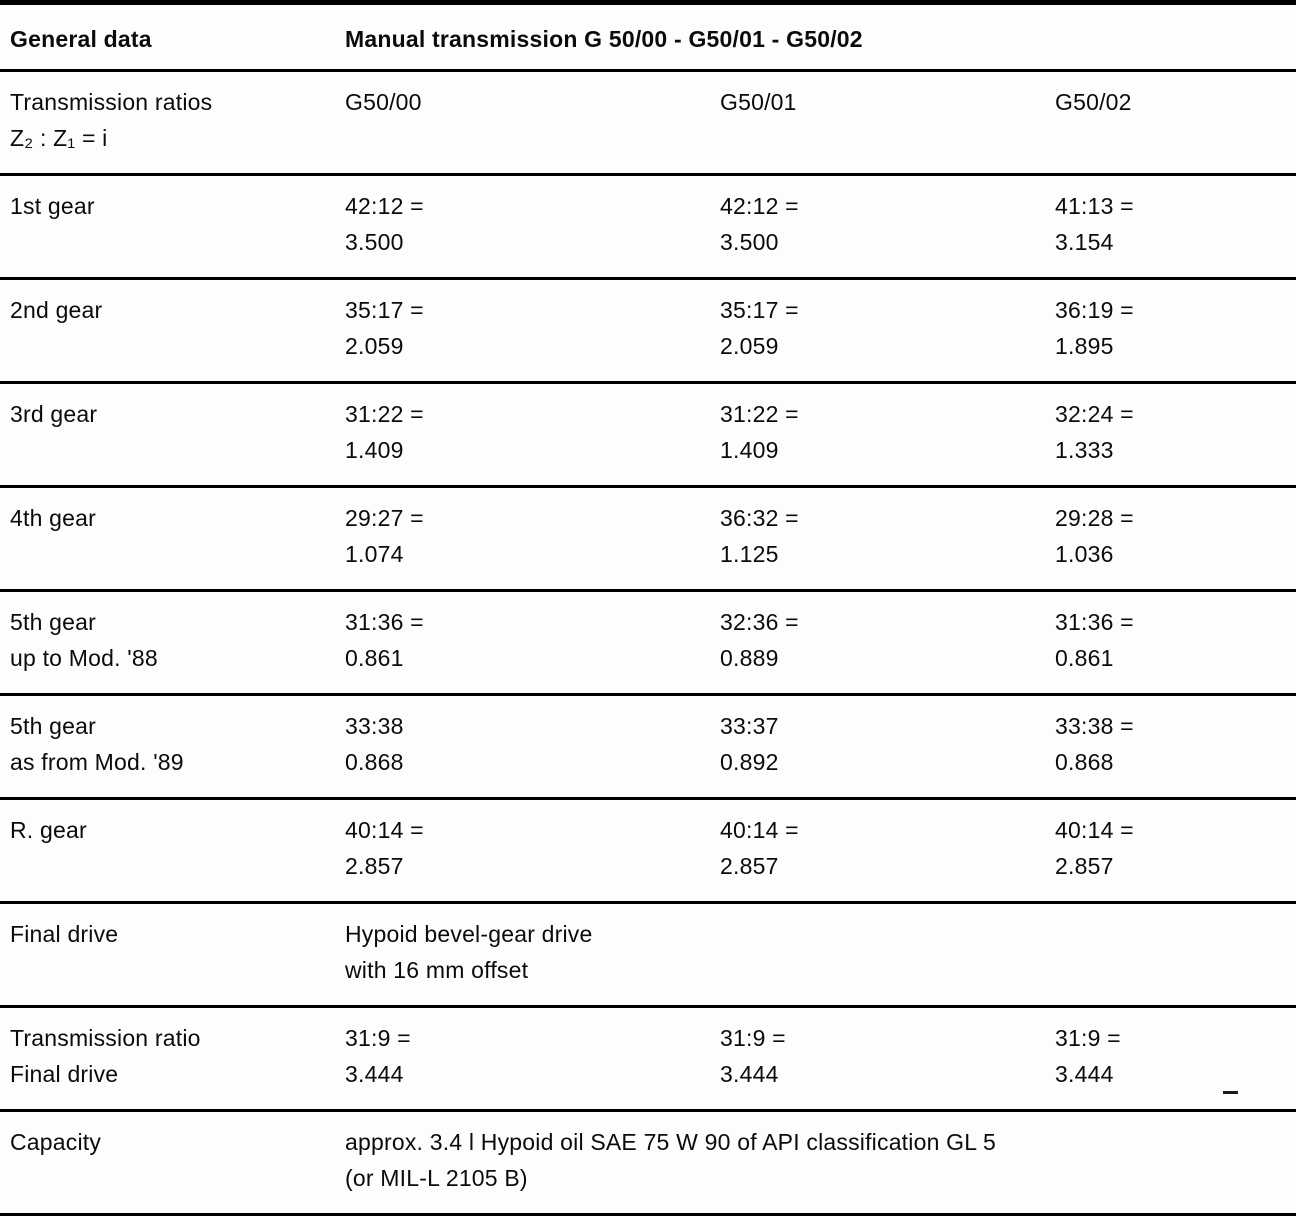  Describe the element at coordinates (1175, 432) in the screenshot. I see `ratio-cell-g5002: 32:24 = 1.333` at that location.